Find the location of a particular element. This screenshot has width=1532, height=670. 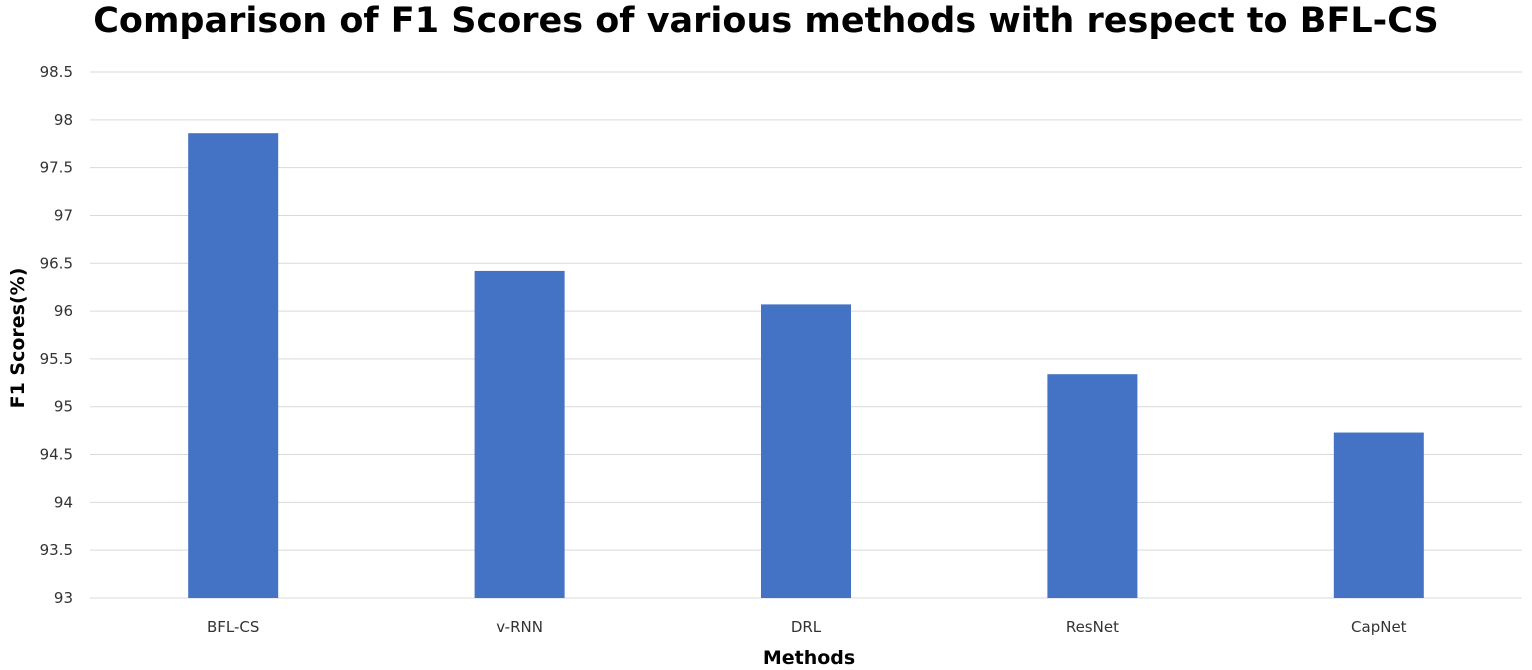

bar-resnet is located at coordinates (1092, 486).